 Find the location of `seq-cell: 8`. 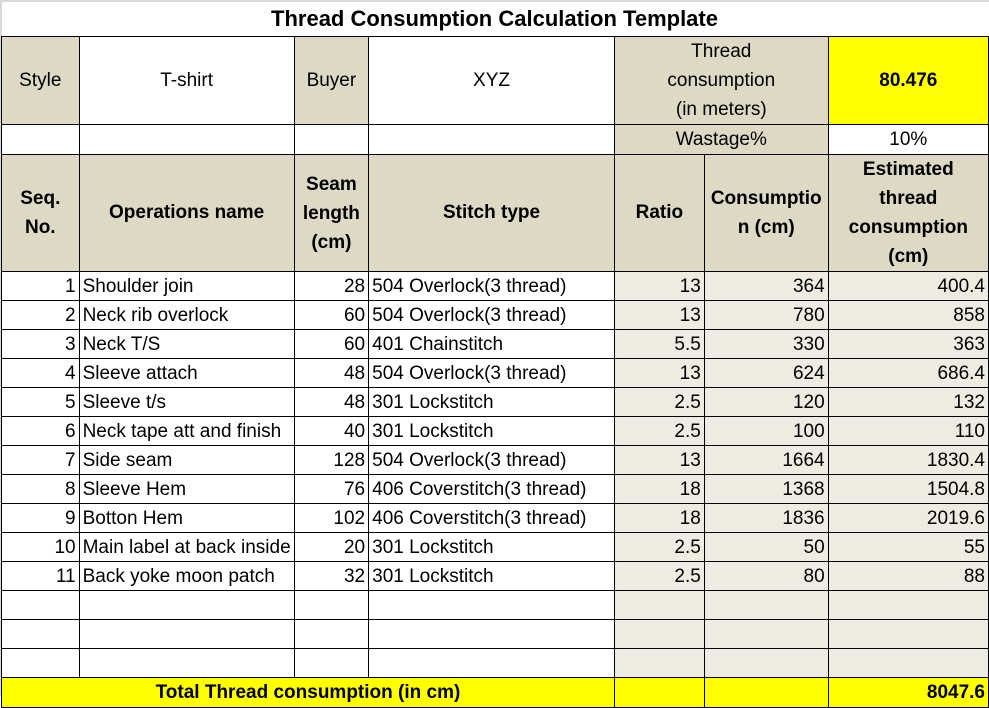

seq-cell: 8 is located at coordinates (40, 489).